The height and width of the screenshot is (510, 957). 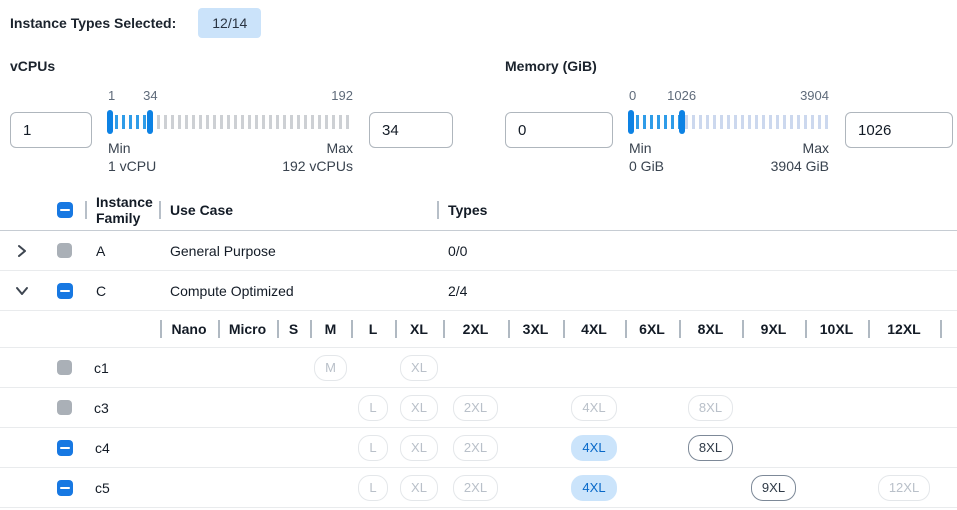 I want to click on vcpus-min-caption: Min, so click(x=119, y=148).